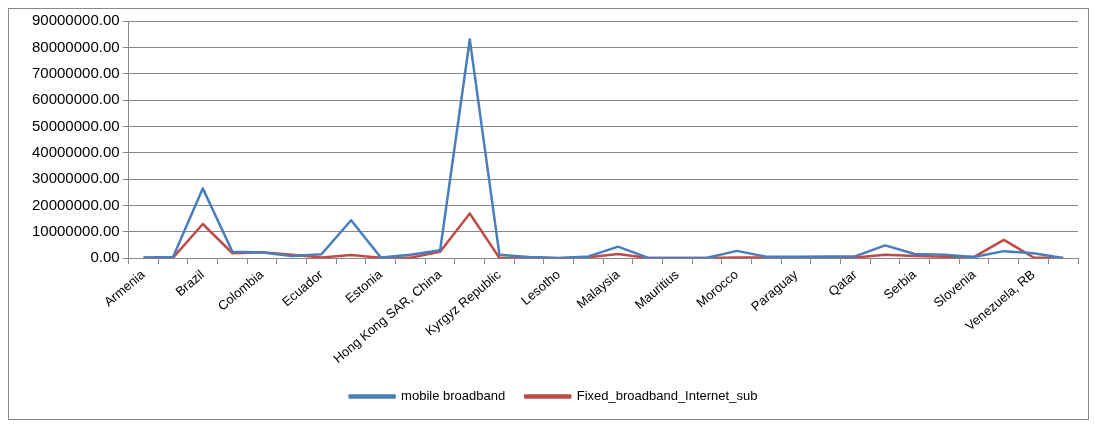  Describe the element at coordinates (76, 231) in the screenshot. I see `y-tick-label: 10000000.00` at that location.